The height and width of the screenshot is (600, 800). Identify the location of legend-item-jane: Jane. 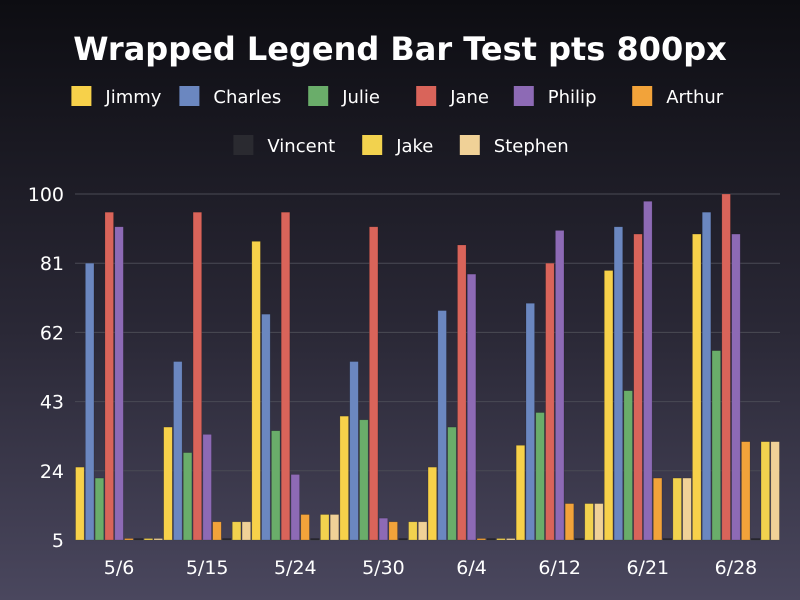
(452, 97).